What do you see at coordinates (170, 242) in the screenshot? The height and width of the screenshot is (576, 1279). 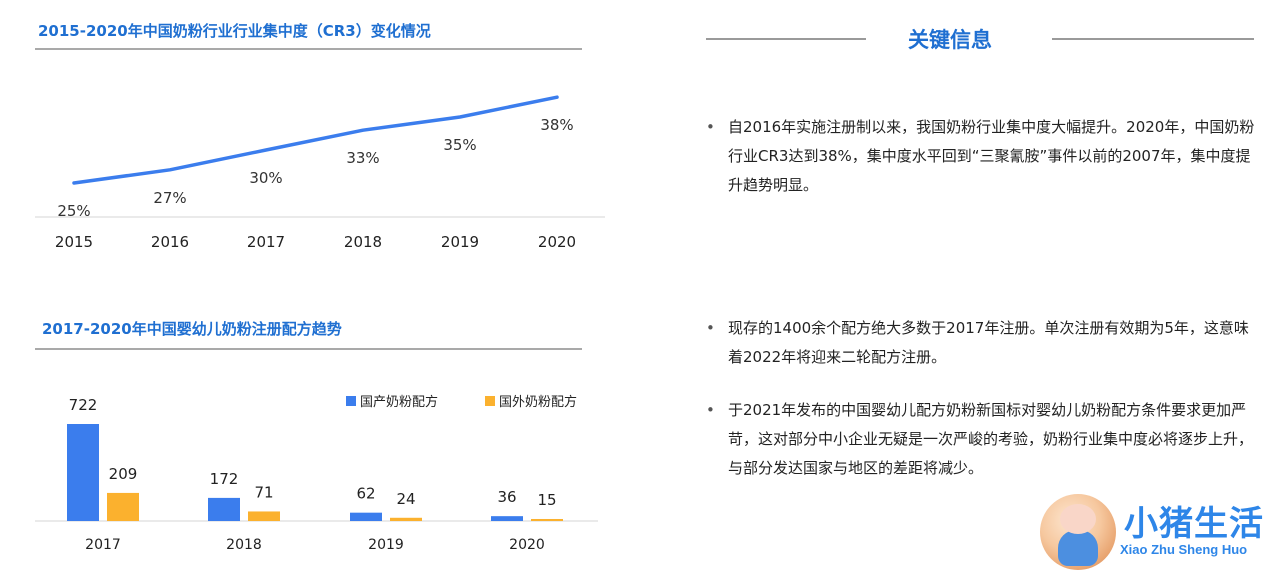 I see `x-tick-label: 2016` at bounding box center [170, 242].